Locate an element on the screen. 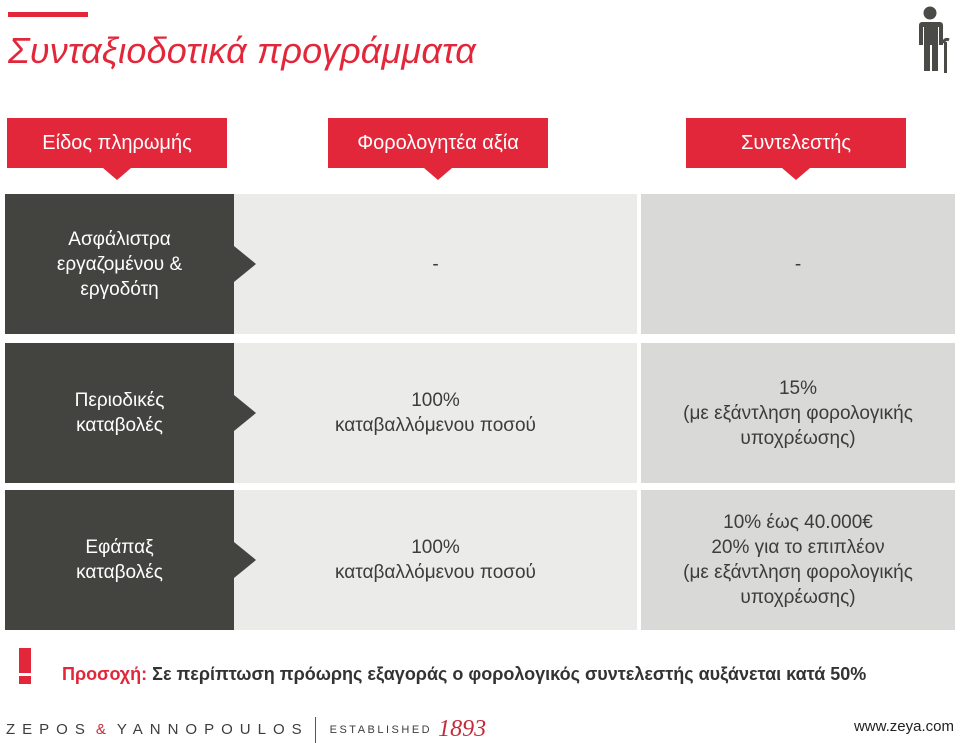 The width and height of the screenshot is (960, 743). website-link: www.zeya.com is located at coordinates (903, 726).